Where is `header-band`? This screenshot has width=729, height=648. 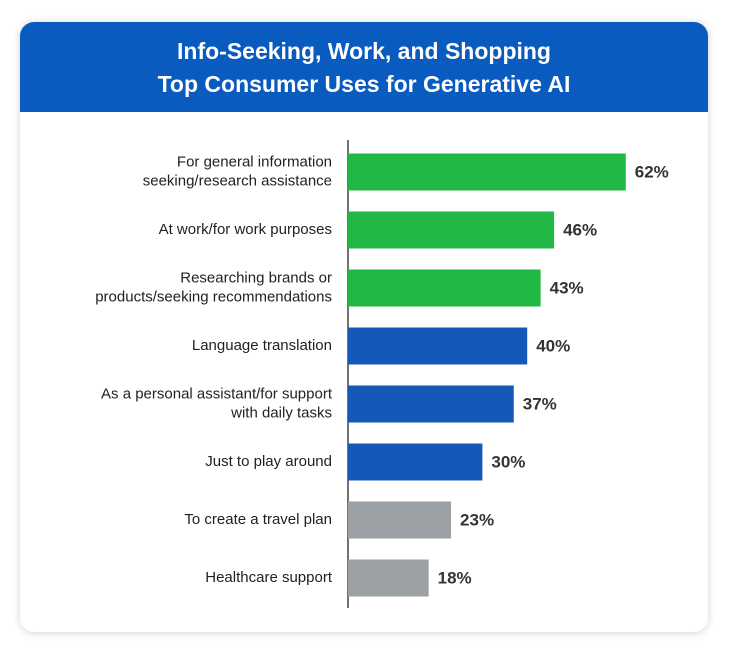
header-band is located at coordinates (364, 67).